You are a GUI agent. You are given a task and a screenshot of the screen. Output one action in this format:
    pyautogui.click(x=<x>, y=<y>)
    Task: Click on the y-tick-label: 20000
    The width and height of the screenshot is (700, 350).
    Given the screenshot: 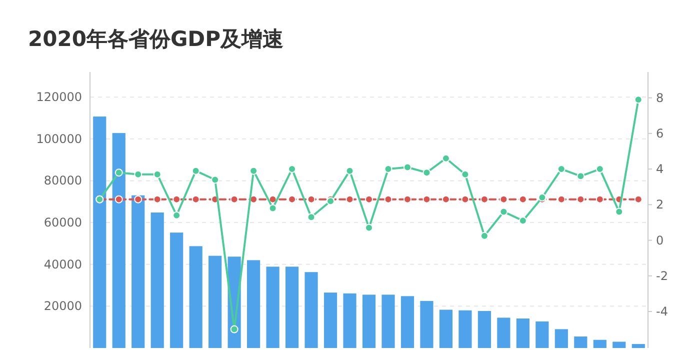 What is the action you would take?
    pyautogui.click(x=63, y=306)
    